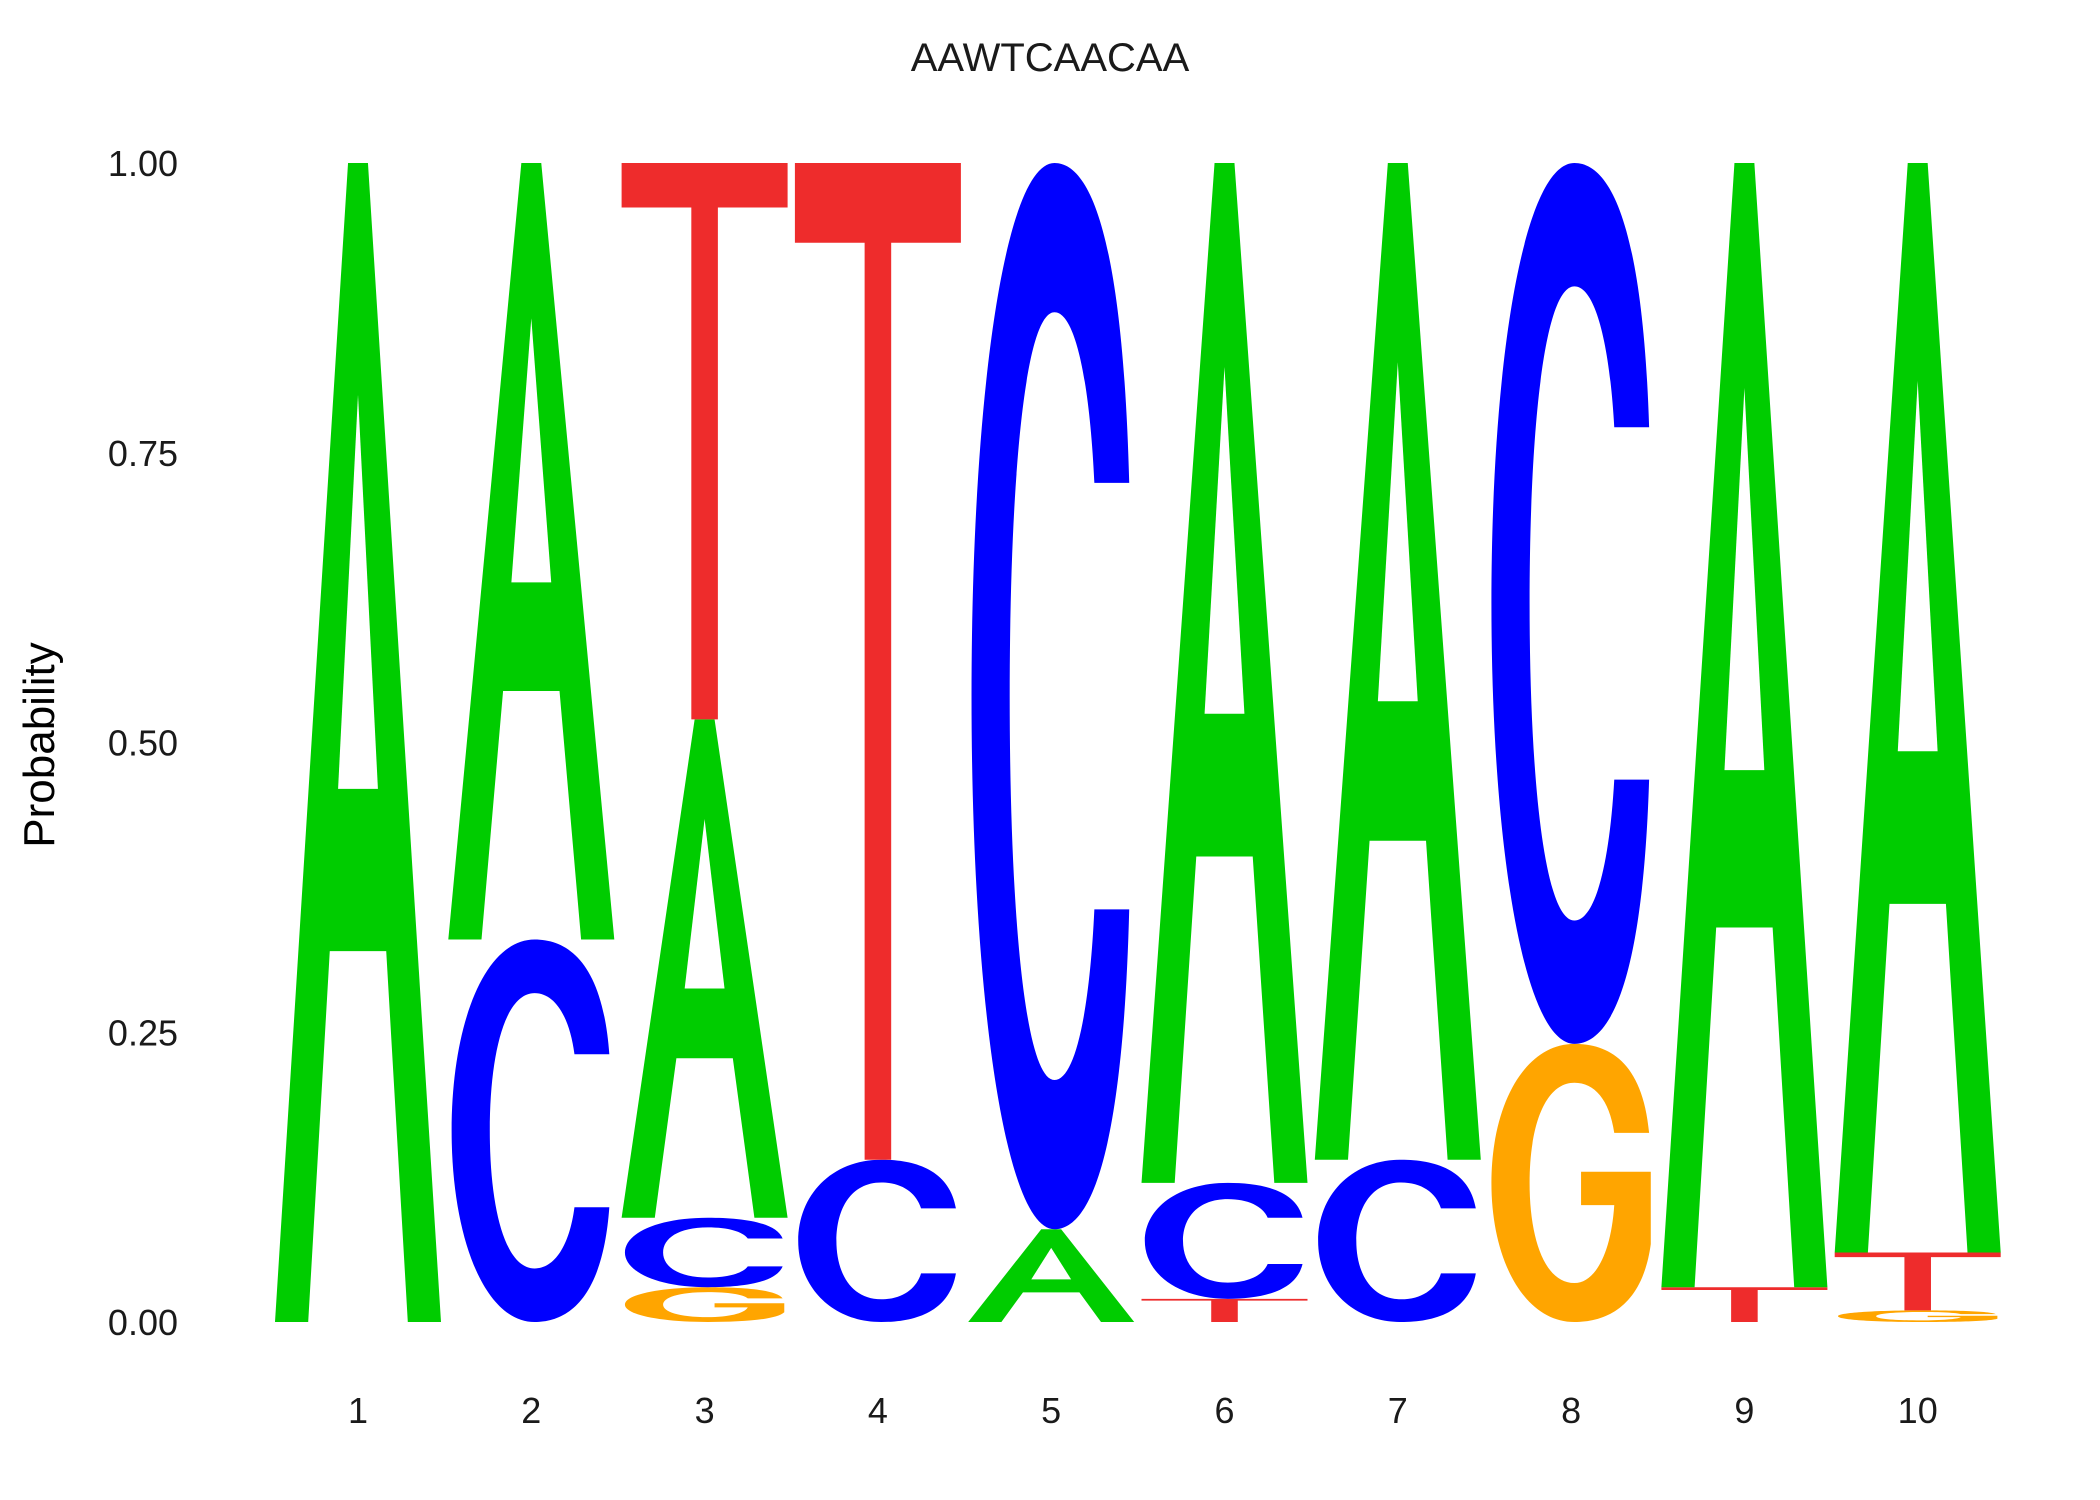 This screenshot has height=1500, width=2100. I want to click on y-tick-label: 0.00, so click(143, 1322).